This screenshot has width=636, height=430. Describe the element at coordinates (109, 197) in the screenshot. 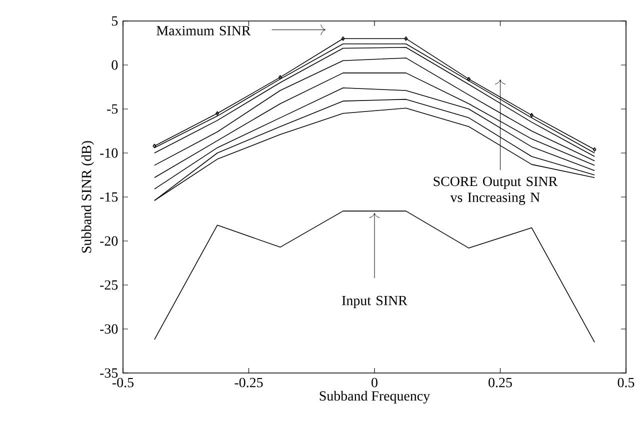

I see `y-tick-label: -15` at that location.